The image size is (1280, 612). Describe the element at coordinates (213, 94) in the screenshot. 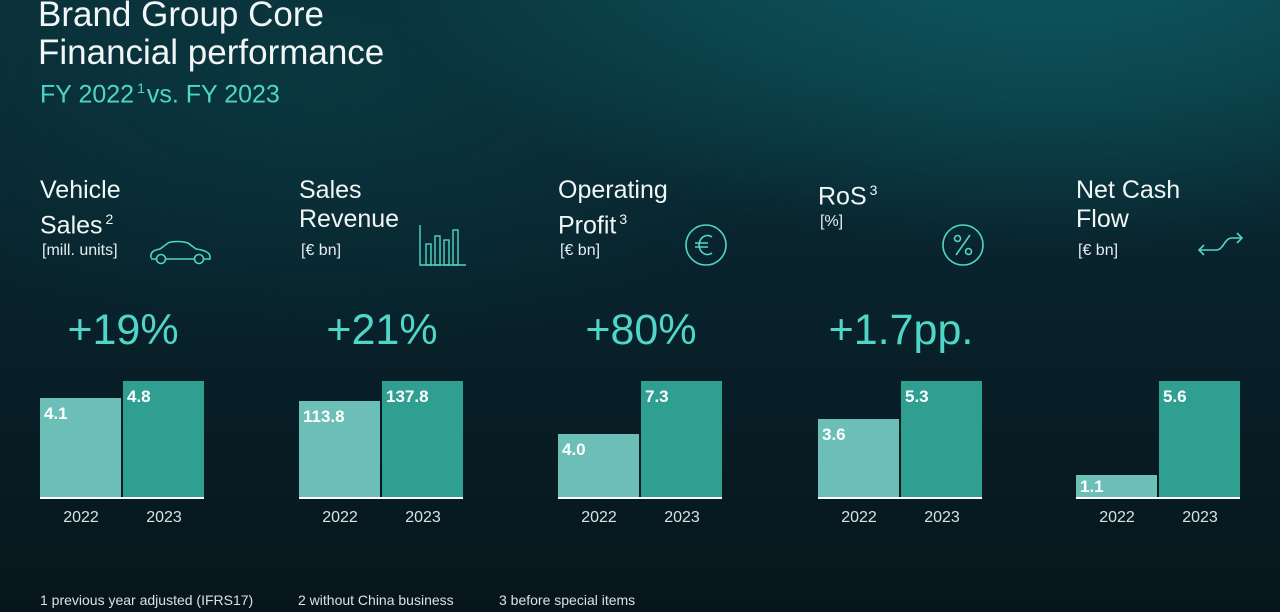

I see `subtitle-suffix: vs. FY 2023` at that location.